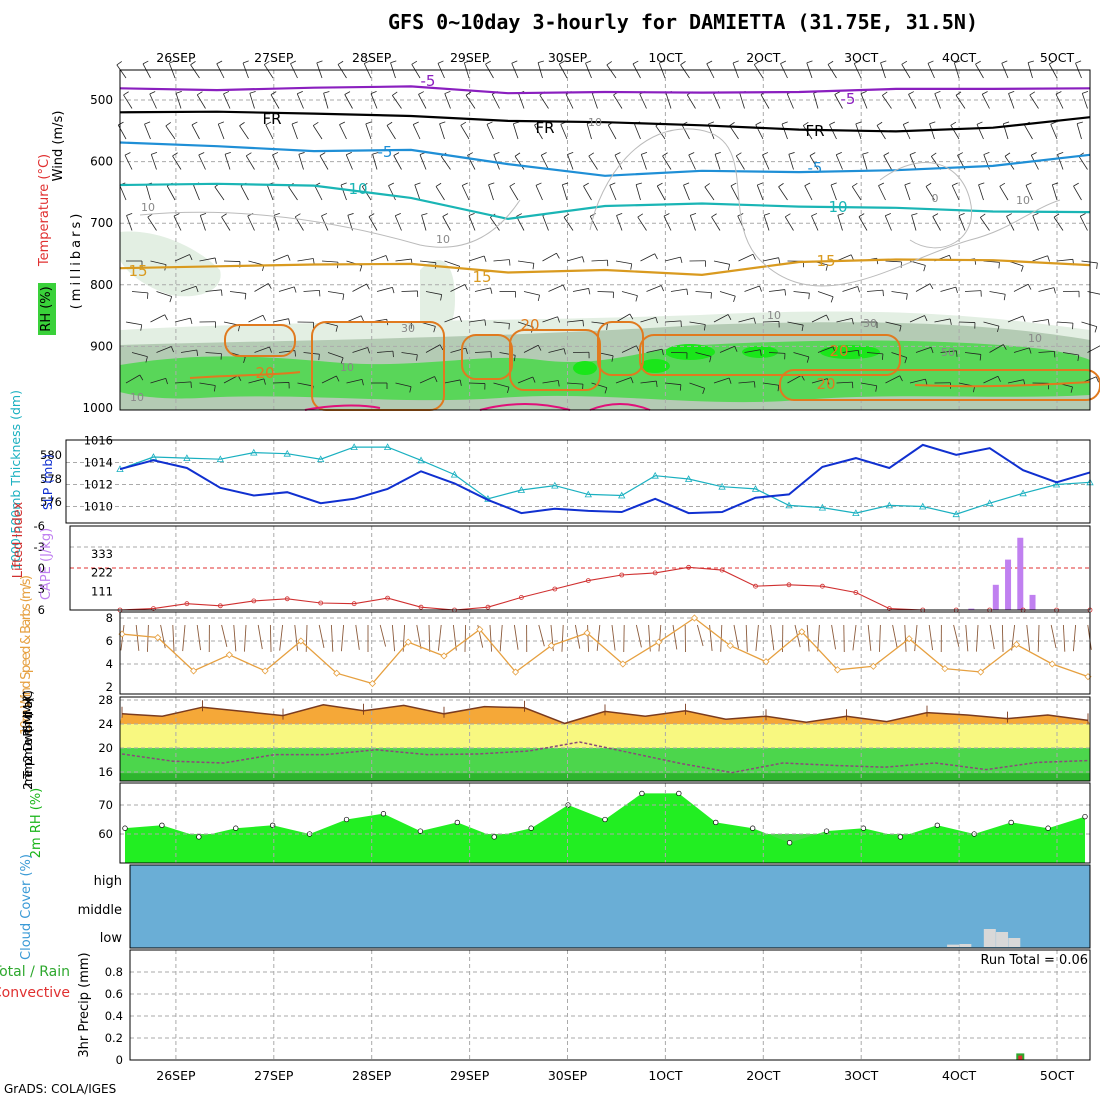 This screenshot has width=1100, height=1100. Describe the element at coordinates (35, 972) in the screenshot. I see `legend-rain: Total / Rain` at that location.